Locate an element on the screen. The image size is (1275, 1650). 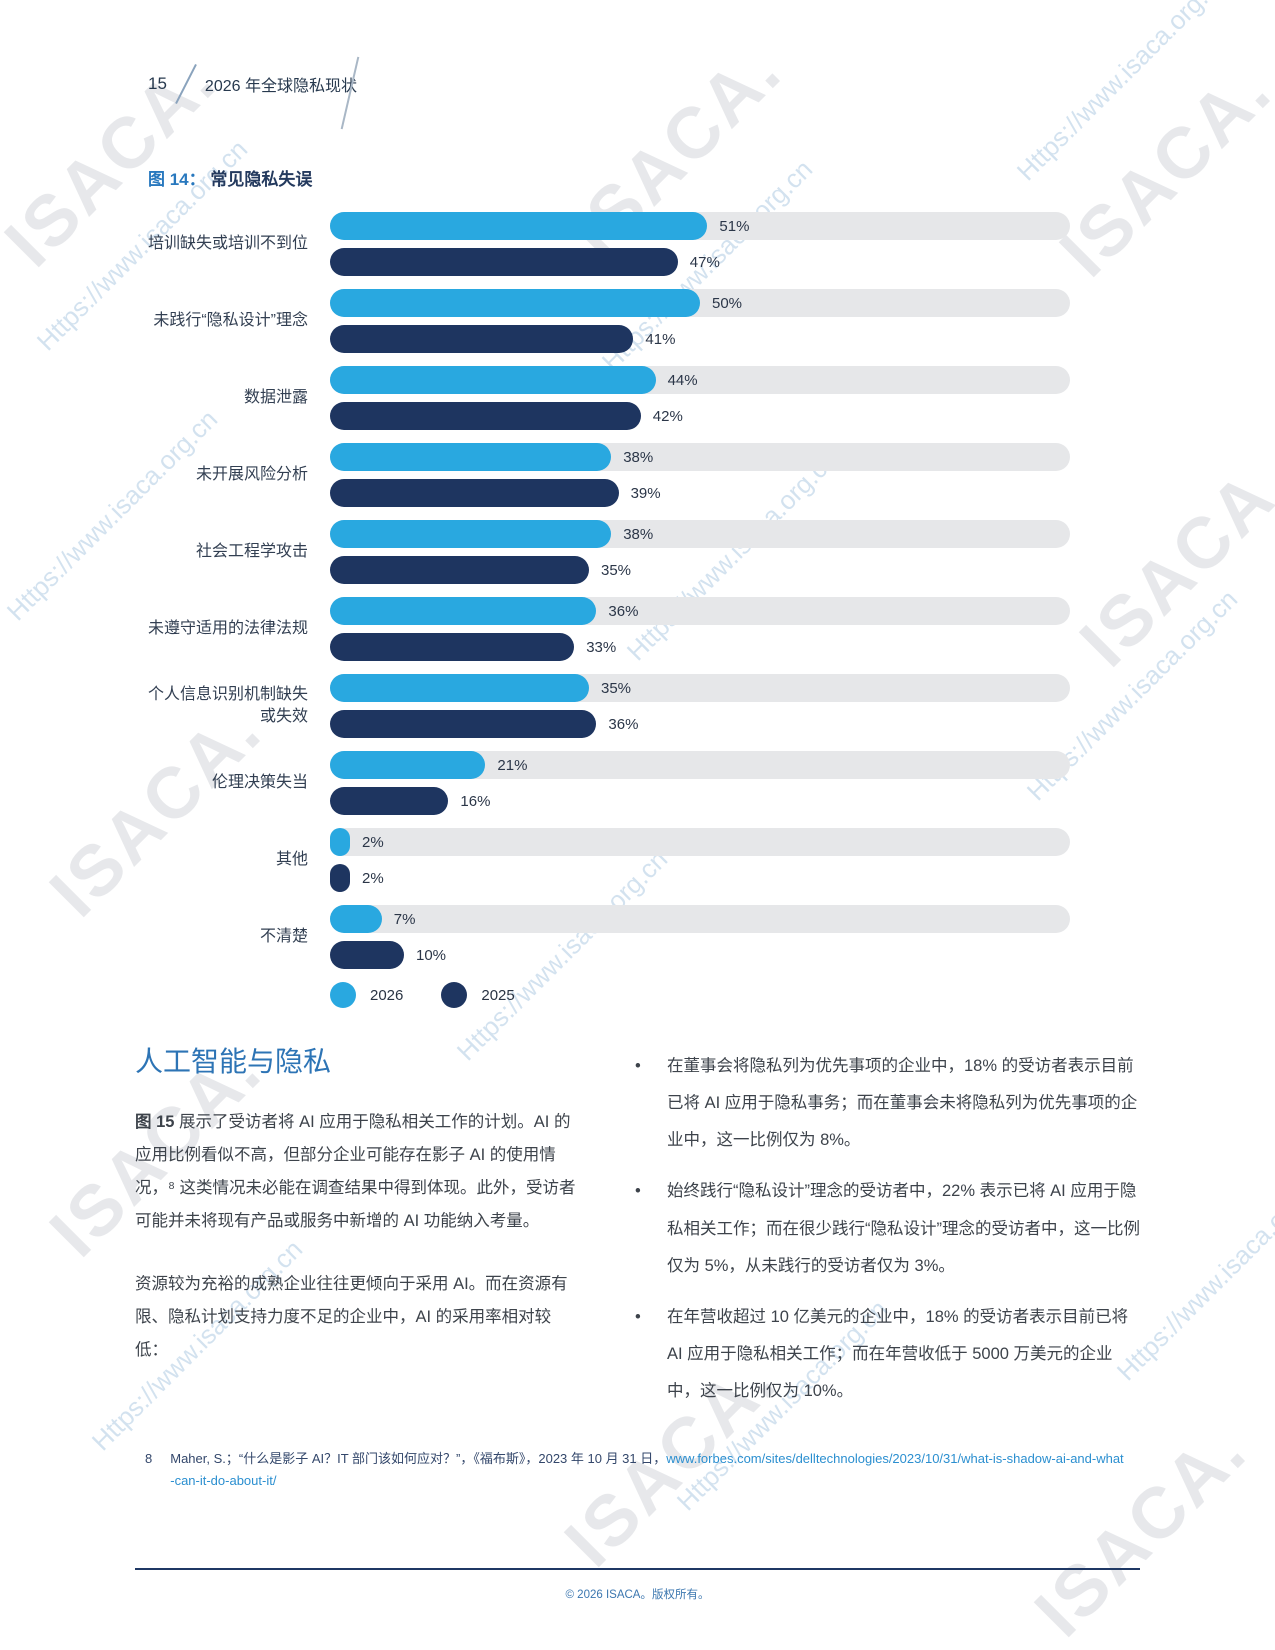
bar-value-label: 21% is located at coordinates (512, 765).